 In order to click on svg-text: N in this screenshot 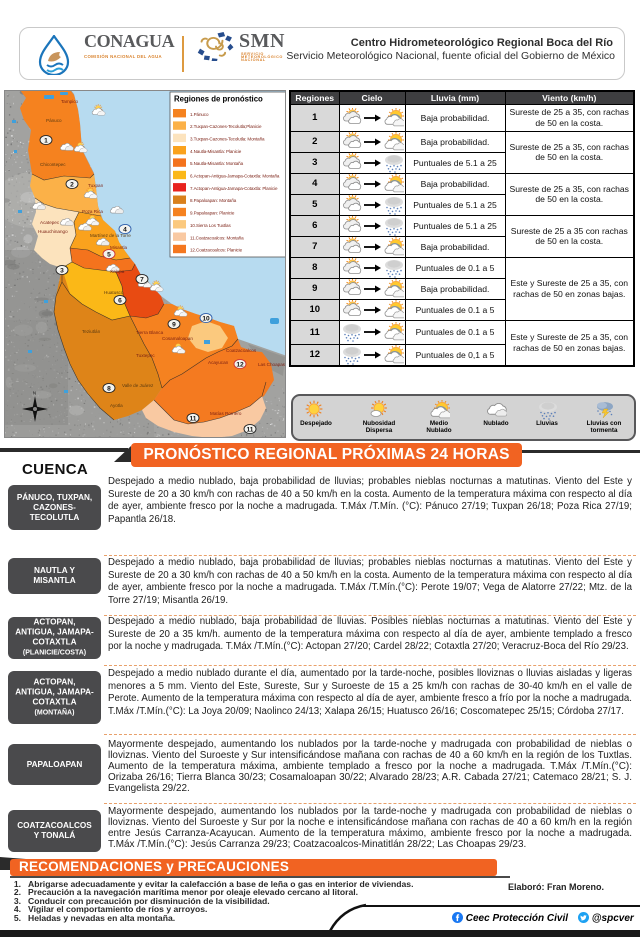, I will do `click(34, 393)`.